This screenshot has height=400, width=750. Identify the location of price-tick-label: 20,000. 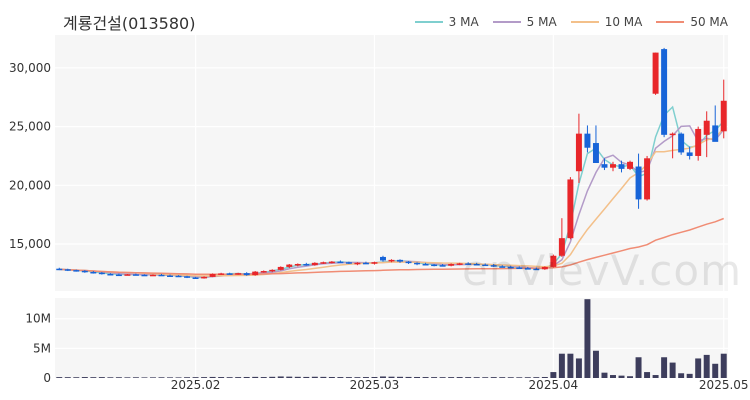
(30, 185).